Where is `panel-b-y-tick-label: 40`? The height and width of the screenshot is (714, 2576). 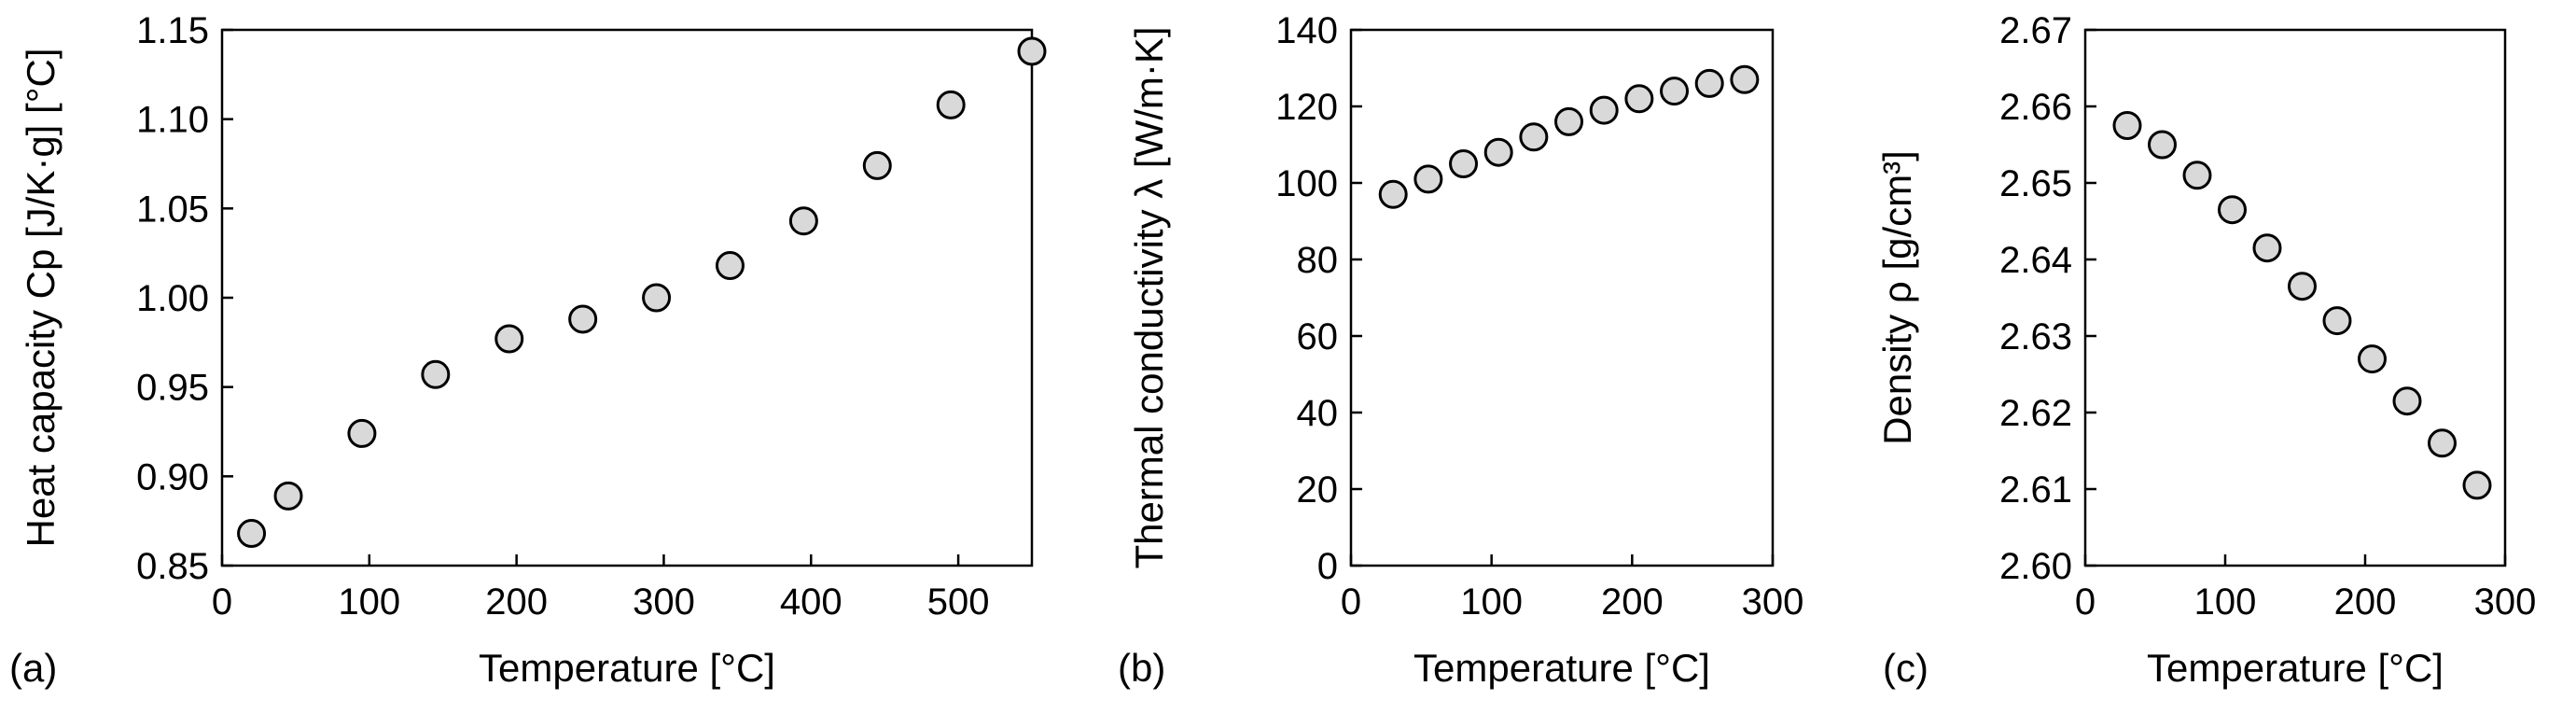
panel-b-y-tick-label: 40 is located at coordinates (1318, 413).